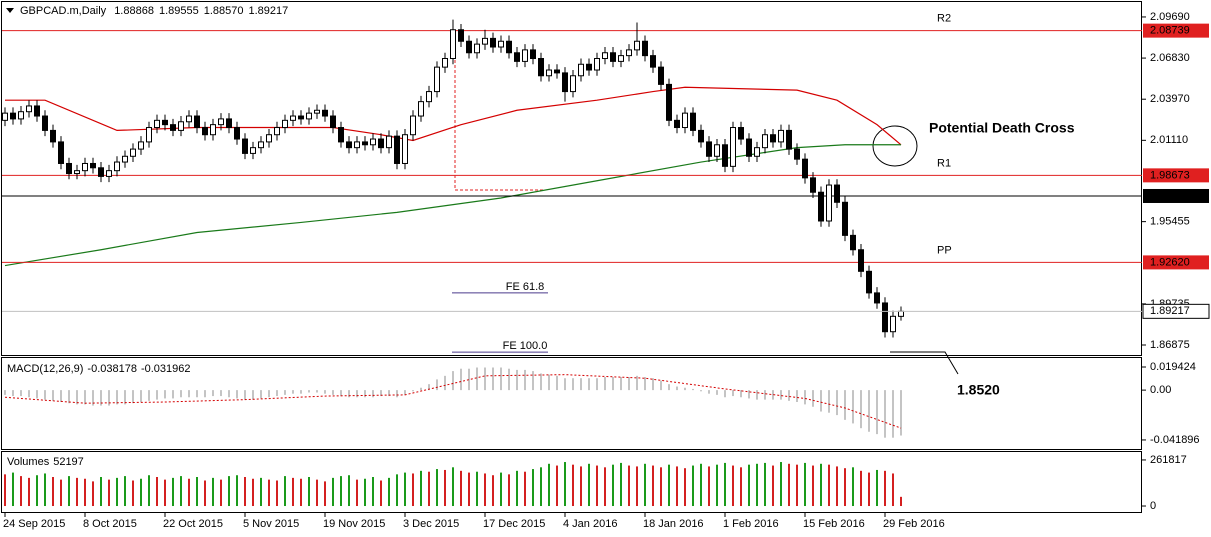 The width and height of the screenshot is (1211, 537). I want to click on macd-signal: -0.031962, so click(166, 369).